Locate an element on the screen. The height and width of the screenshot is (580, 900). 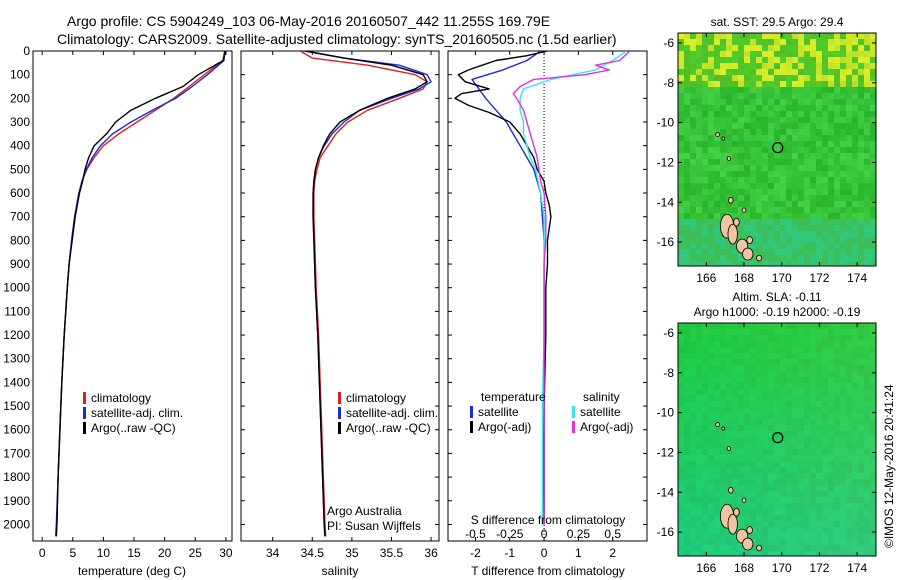
map-y-tick-label: -16 is located at coordinates (666, 242).